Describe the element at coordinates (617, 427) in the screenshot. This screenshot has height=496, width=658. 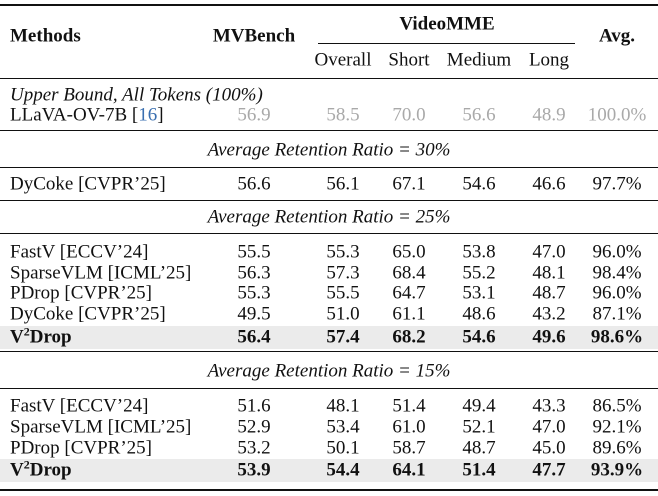
I see `cell-value: 92.1%` at that location.